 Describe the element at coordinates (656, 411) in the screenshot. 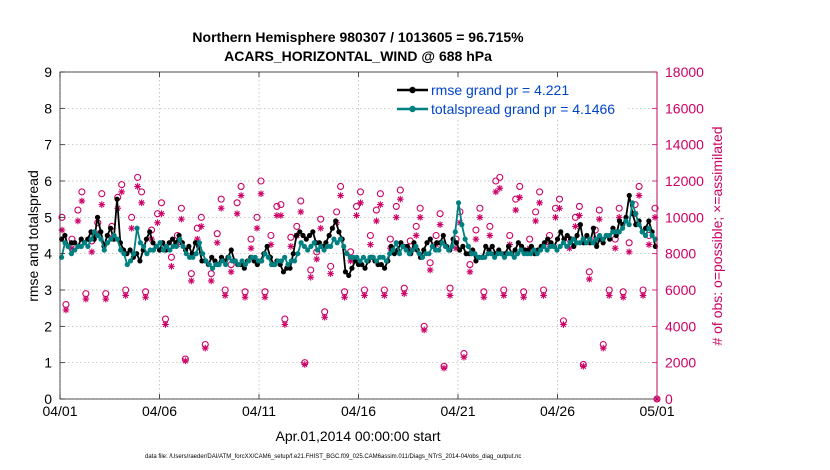

I see `x-tick-label: 05/01` at that location.